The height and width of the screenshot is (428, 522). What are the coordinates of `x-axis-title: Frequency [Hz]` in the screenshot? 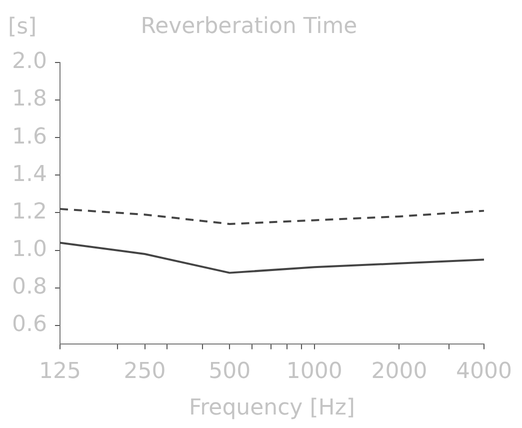 It's located at (272, 408).